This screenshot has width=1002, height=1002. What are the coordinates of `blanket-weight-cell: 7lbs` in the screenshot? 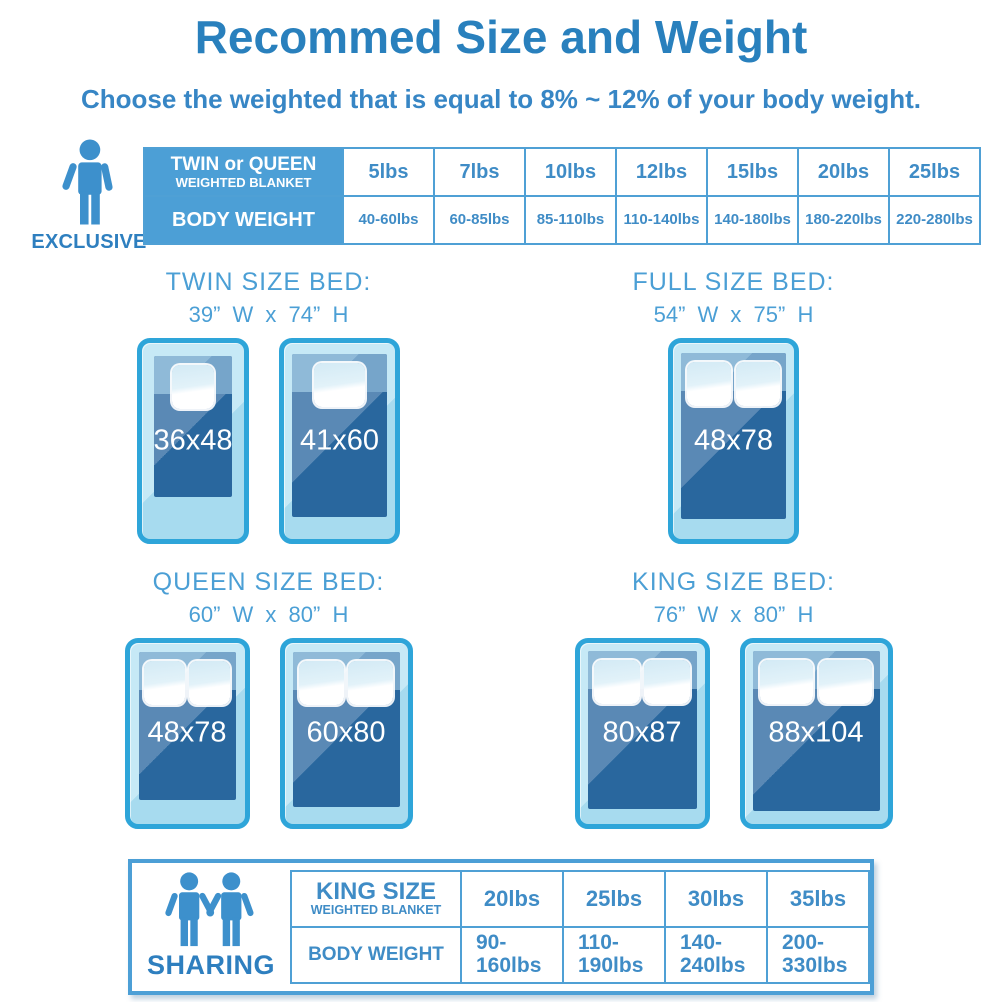 It's located at (479, 172).